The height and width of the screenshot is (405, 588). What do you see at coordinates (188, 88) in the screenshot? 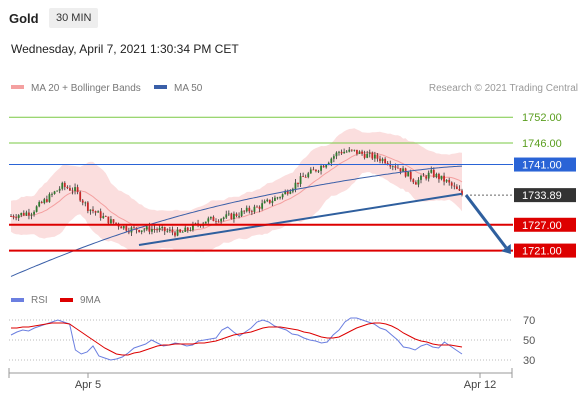
I see `ma50-legend-label: MA 50` at bounding box center [188, 88].